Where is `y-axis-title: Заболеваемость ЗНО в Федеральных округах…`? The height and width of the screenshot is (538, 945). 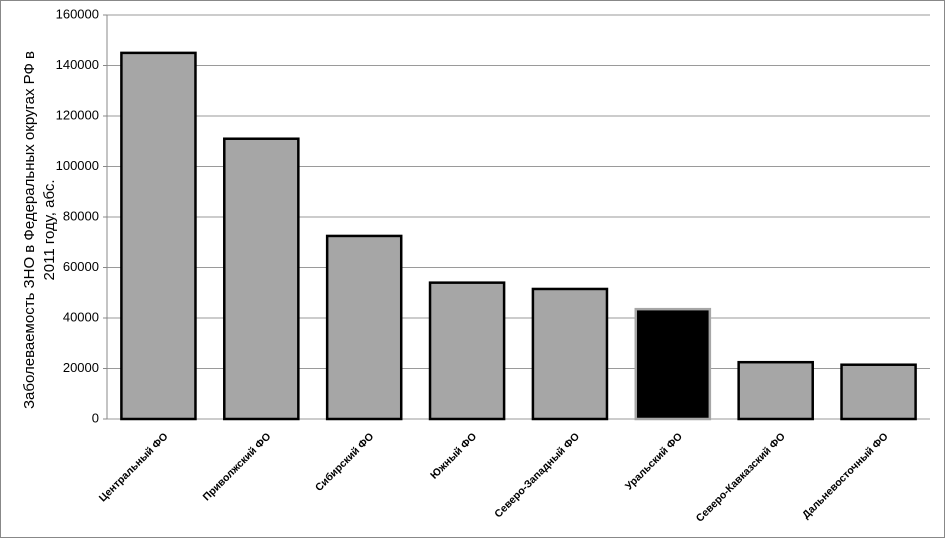
y-axis-title: Заболеваемость ЗНО в Федеральных округах… is located at coordinates (39, 230).